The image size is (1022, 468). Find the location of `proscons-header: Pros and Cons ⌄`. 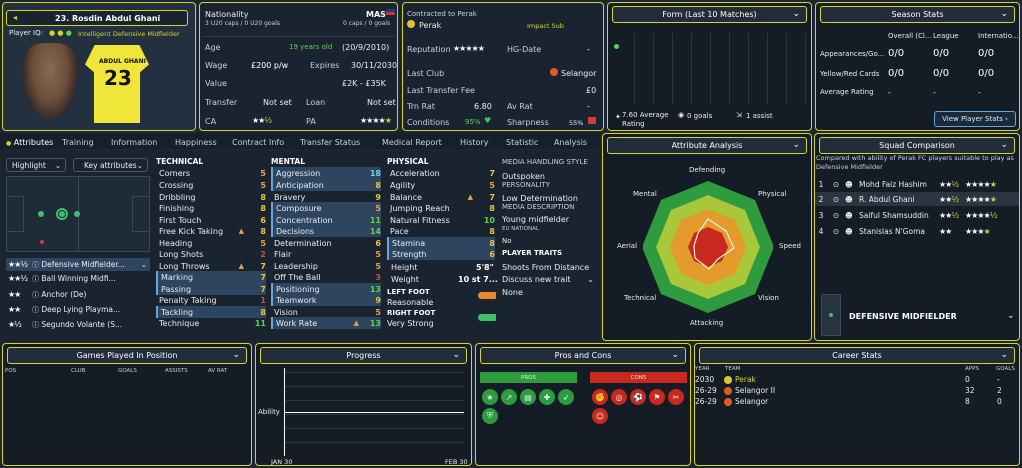

proscons-header: Pros and Cons ⌄ is located at coordinates (583, 355).